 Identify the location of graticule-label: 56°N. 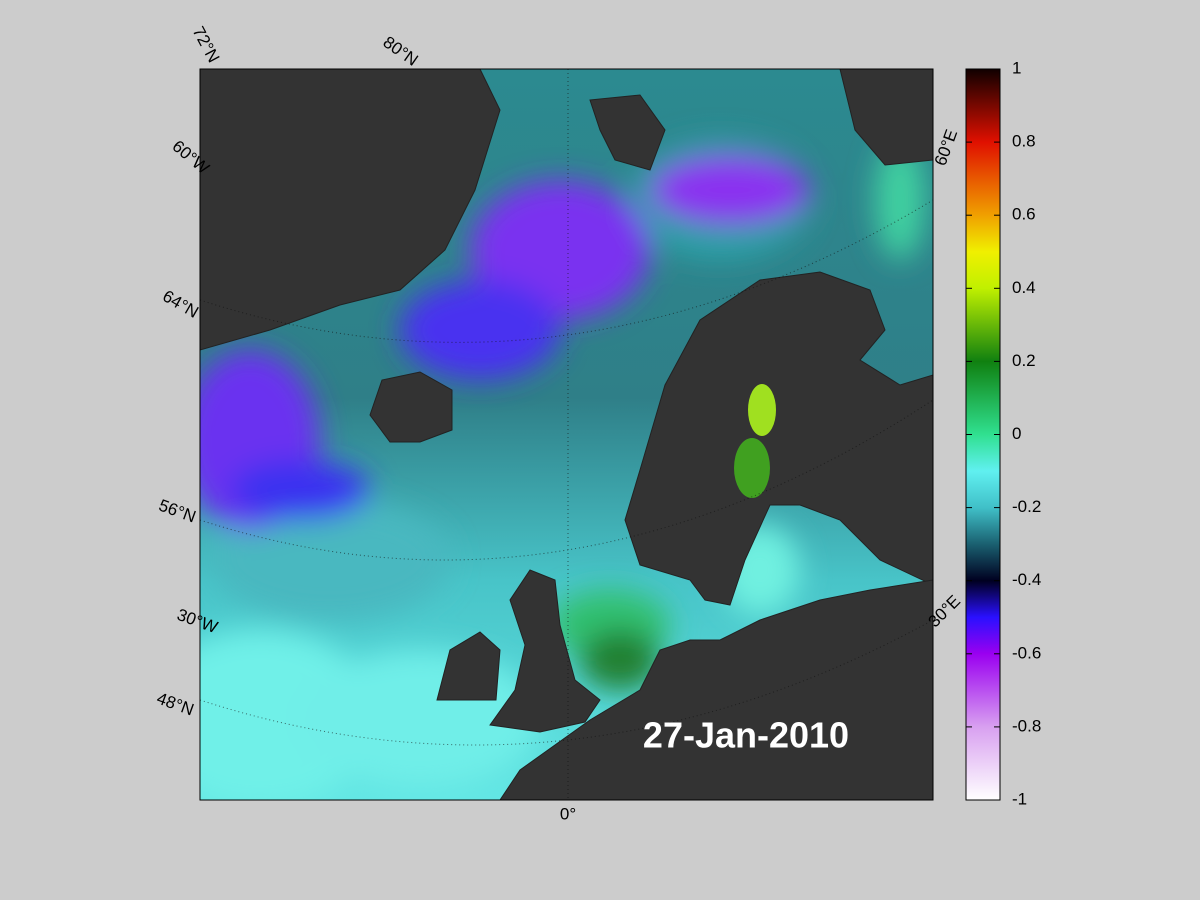
(177, 511).